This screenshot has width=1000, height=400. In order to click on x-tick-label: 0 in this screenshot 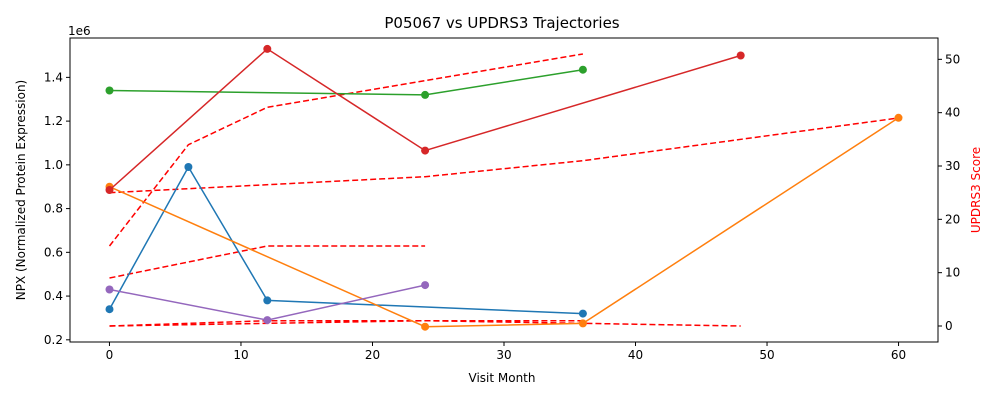, I will do `click(110, 355)`.